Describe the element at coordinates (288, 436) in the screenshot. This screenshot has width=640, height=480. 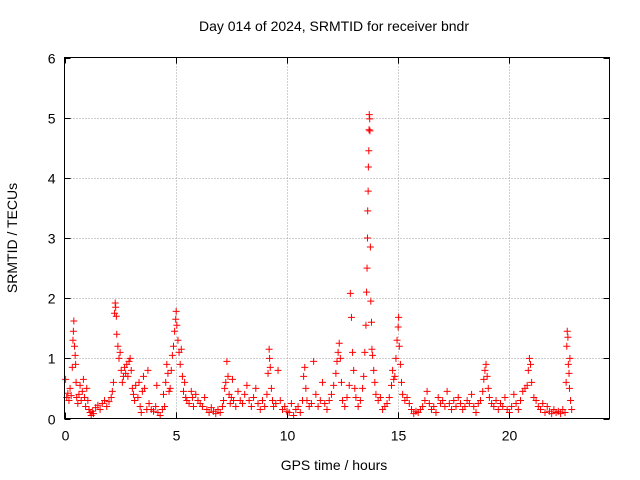
I see `x-tick-label: 10` at that location.